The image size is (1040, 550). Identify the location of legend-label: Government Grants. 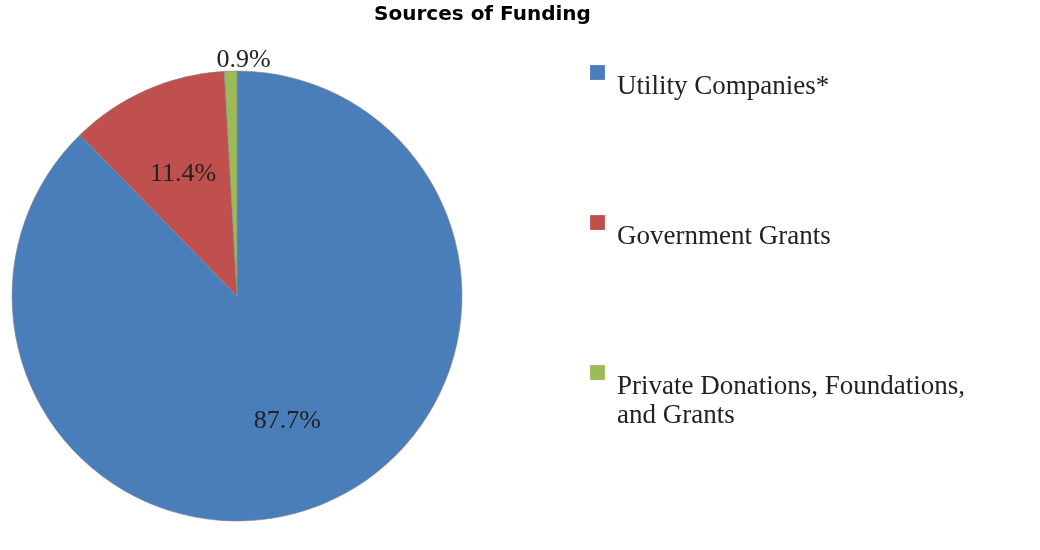
(724, 234).